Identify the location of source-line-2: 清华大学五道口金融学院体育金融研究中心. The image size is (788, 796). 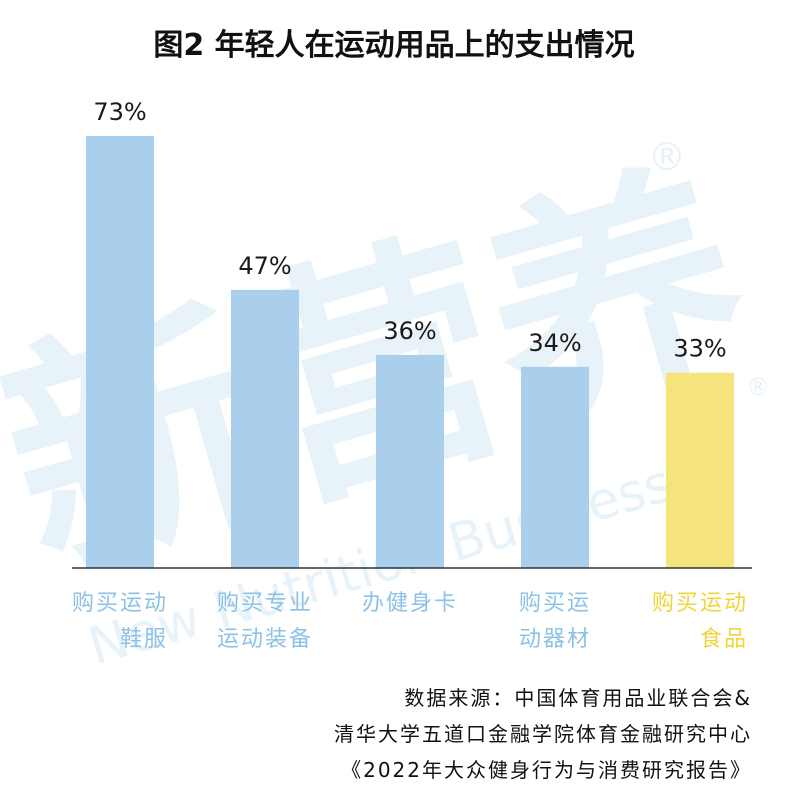
(543, 734).